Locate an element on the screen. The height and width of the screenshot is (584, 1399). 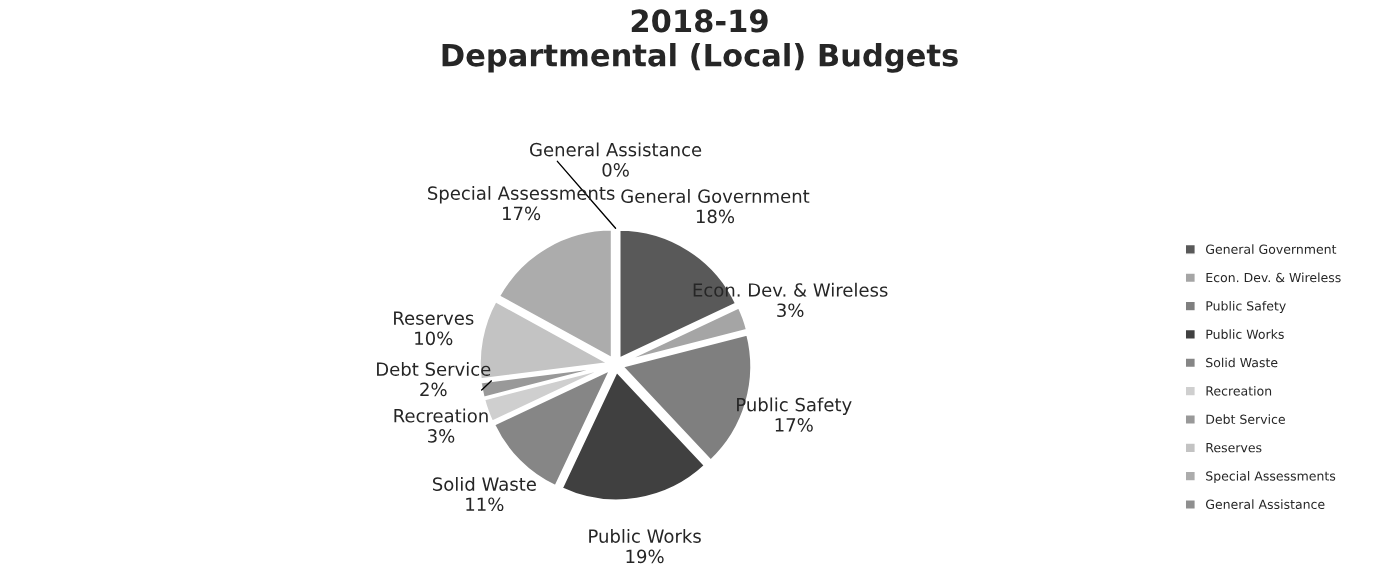
legend-label: General Assistance is located at coordinates (1265, 504).